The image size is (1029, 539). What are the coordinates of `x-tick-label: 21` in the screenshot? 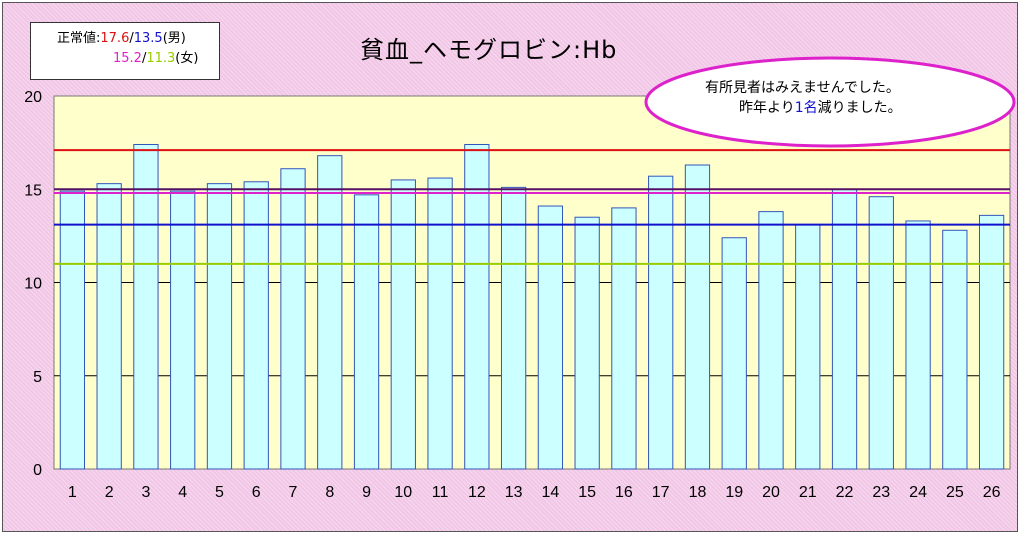 It's located at (808, 492).